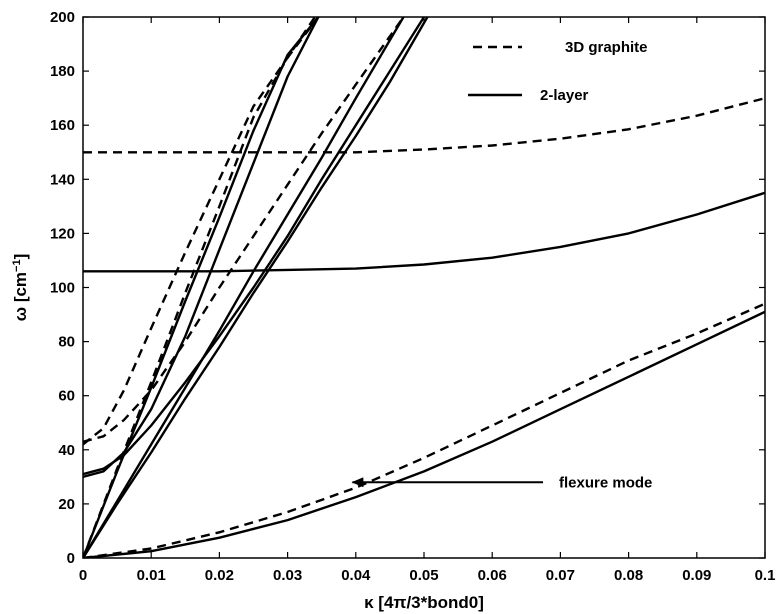 The image size is (777, 614). What do you see at coordinates (628, 575) in the screenshot?
I see `x-tick-label: 0.08` at bounding box center [628, 575].